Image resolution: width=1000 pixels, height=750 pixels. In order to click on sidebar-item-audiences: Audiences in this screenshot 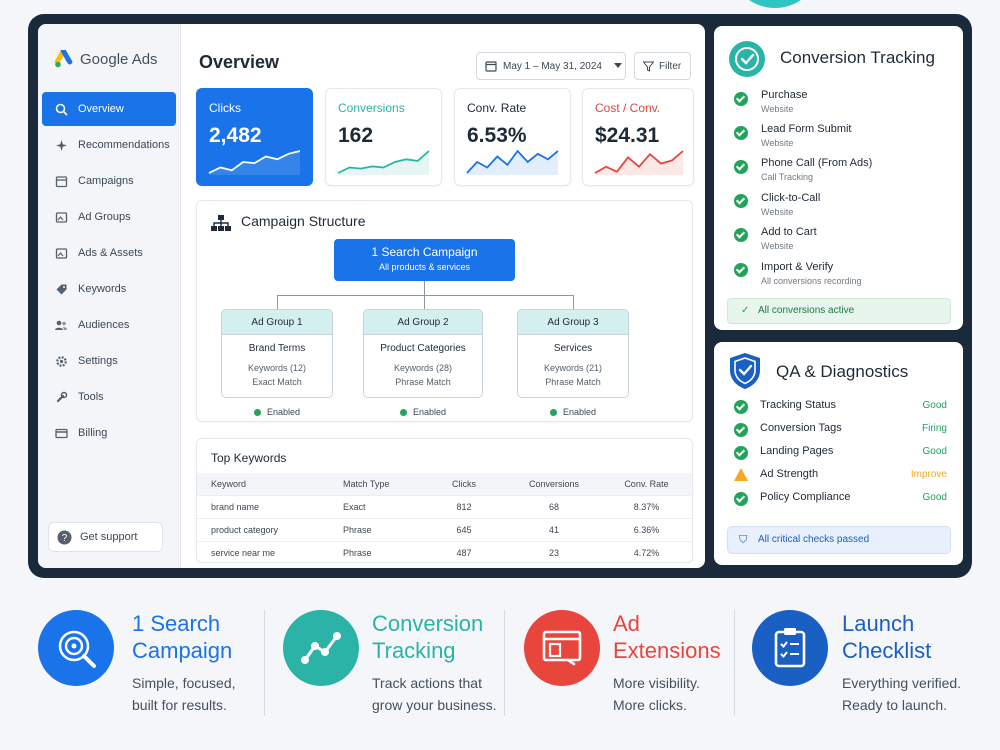, I will do `click(109, 325)`.